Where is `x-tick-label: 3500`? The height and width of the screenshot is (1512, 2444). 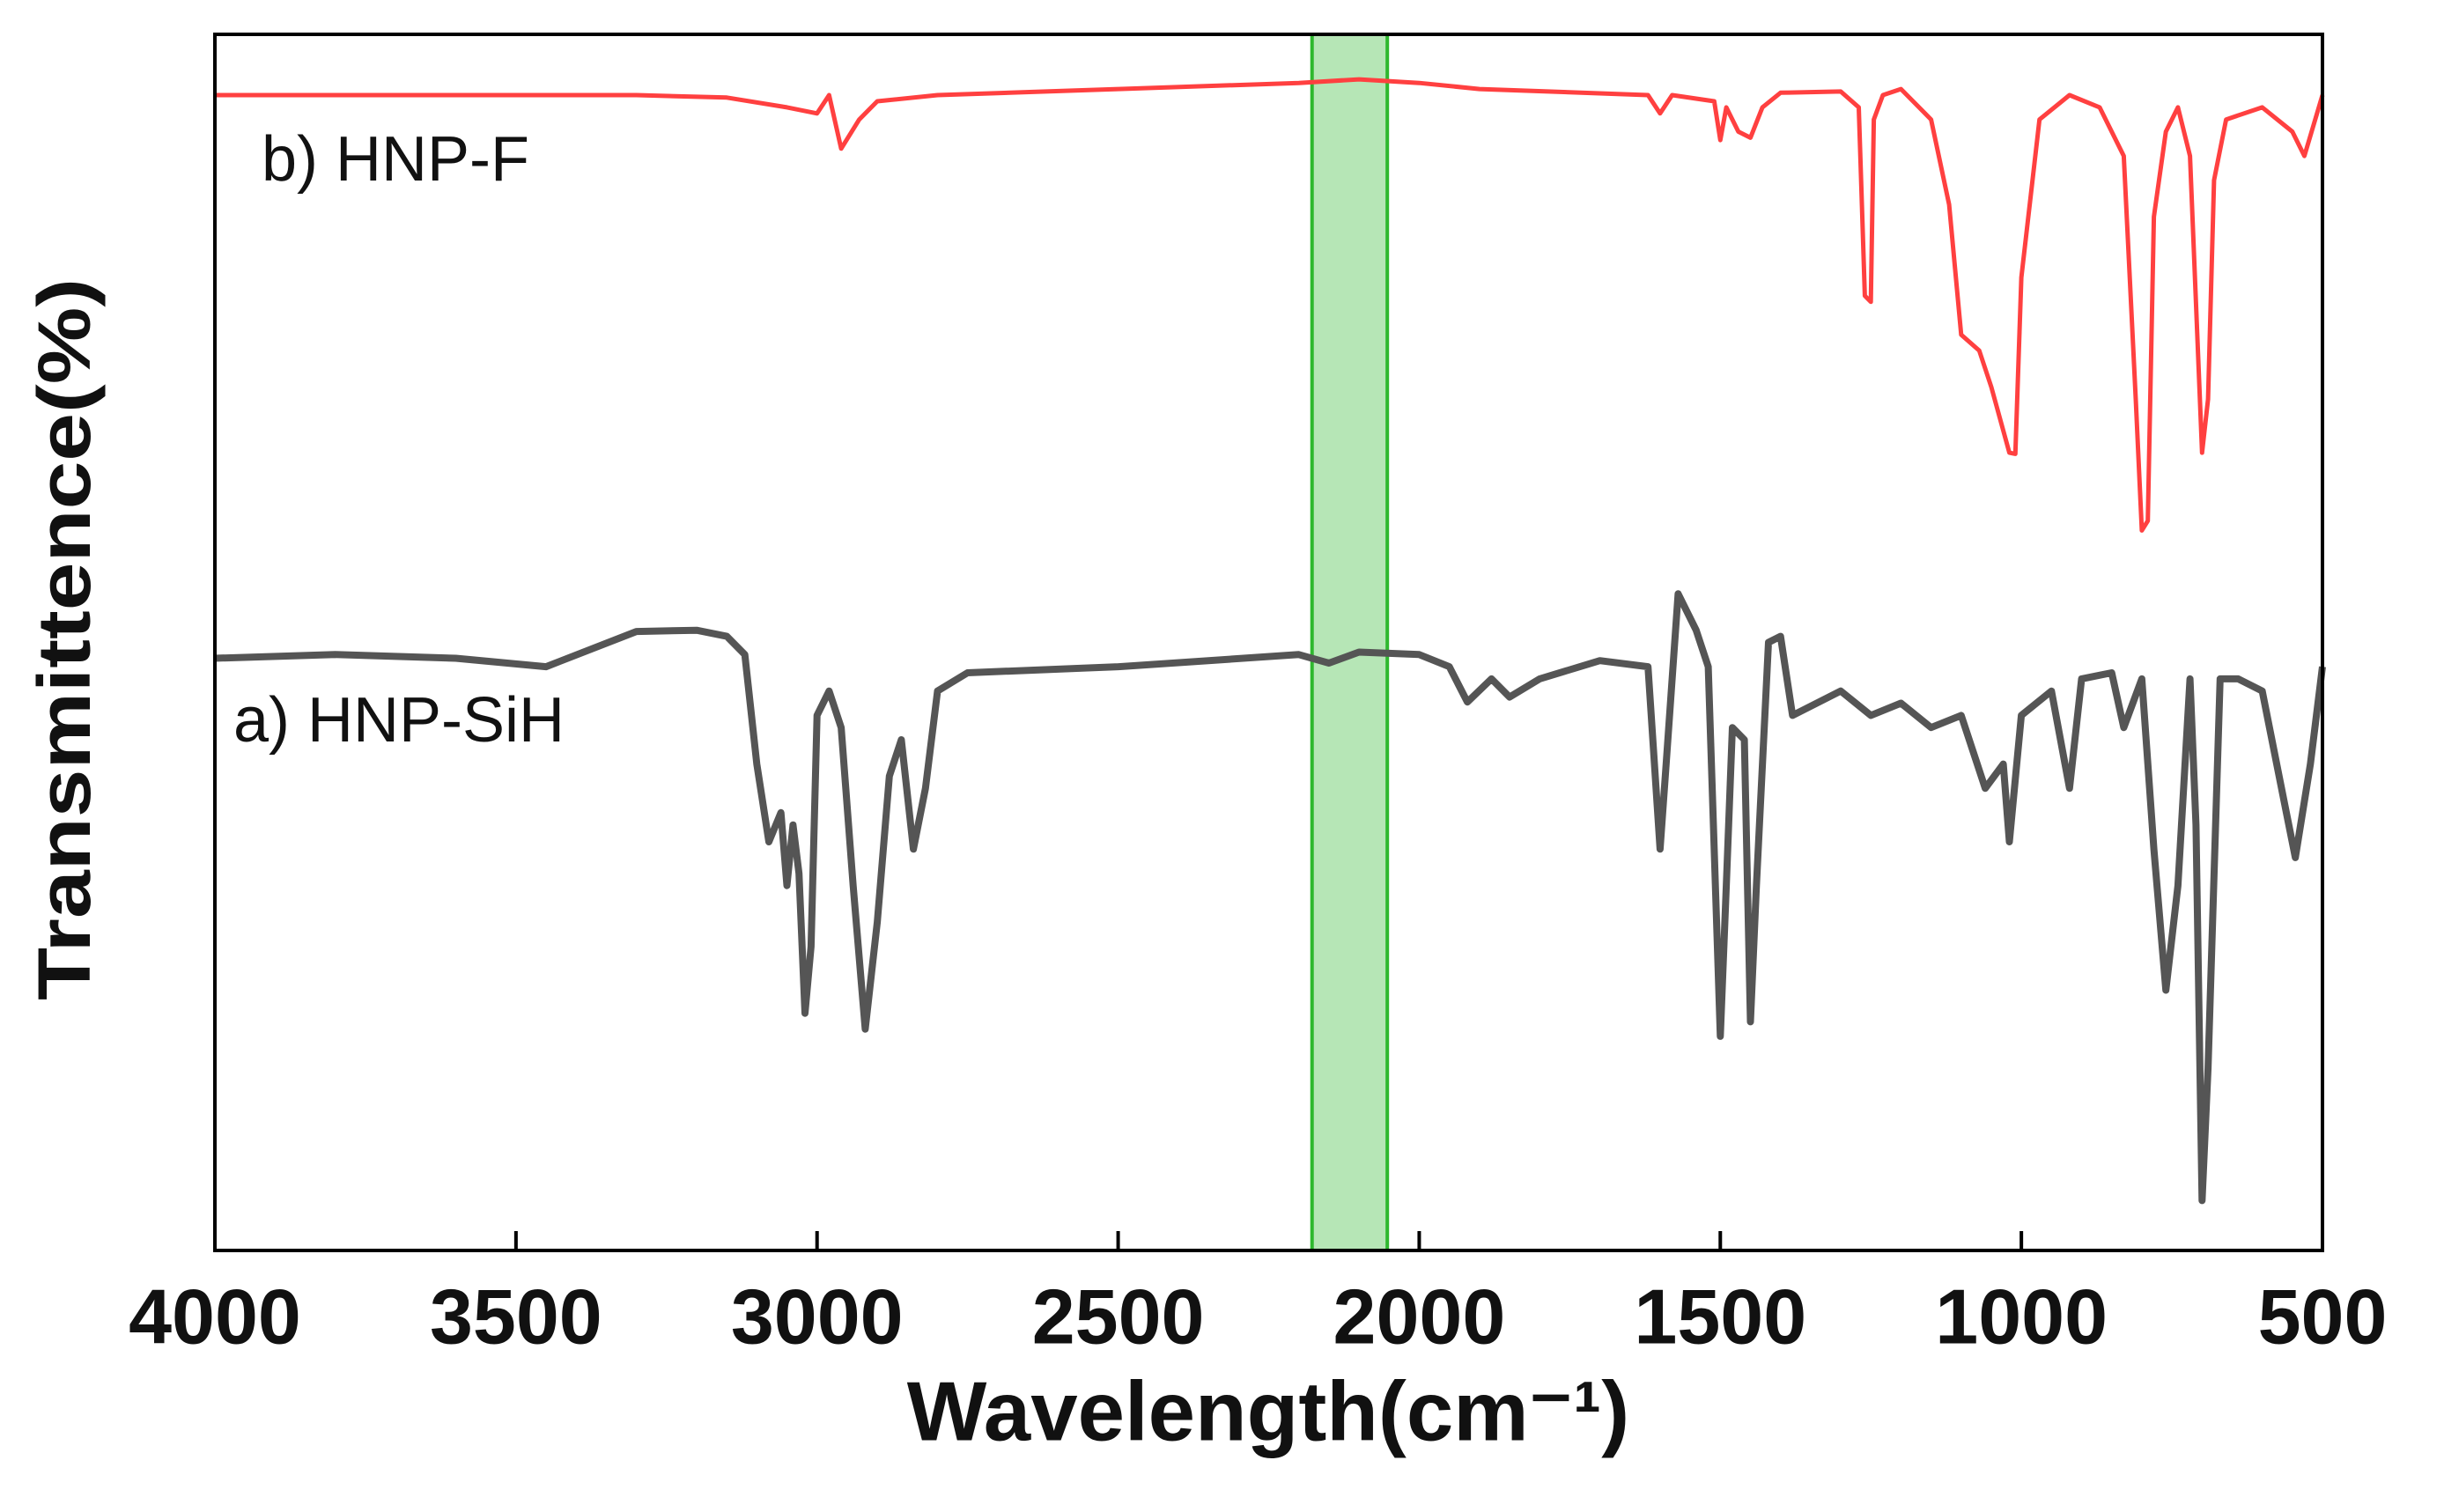
x-tick-label: 3500 is located at coordinates (516, 1316).